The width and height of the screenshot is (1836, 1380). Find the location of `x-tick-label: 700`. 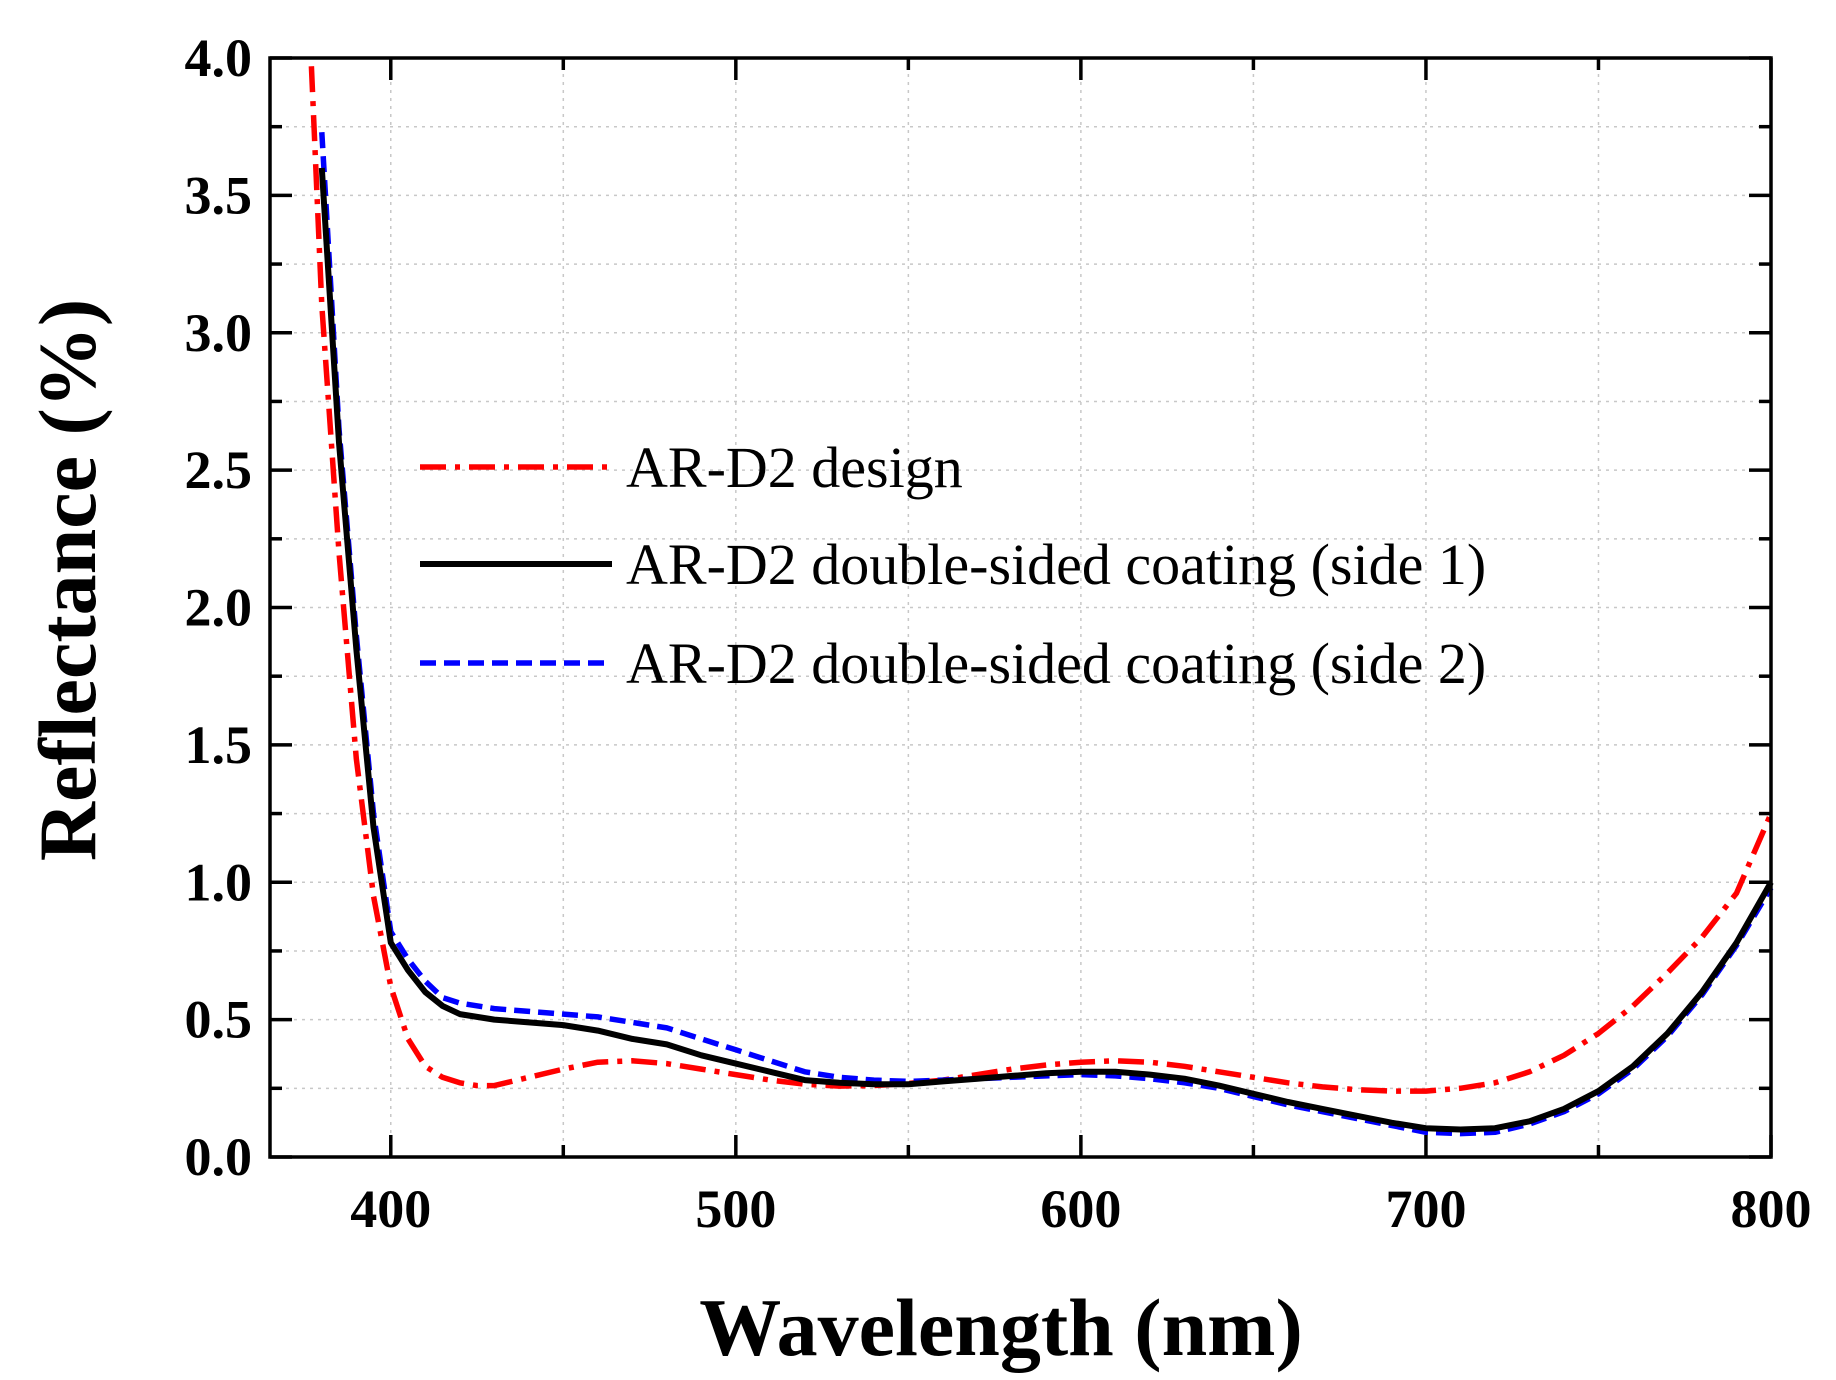

x-tick-label: 700 is located at coordinates (1425, 1209).